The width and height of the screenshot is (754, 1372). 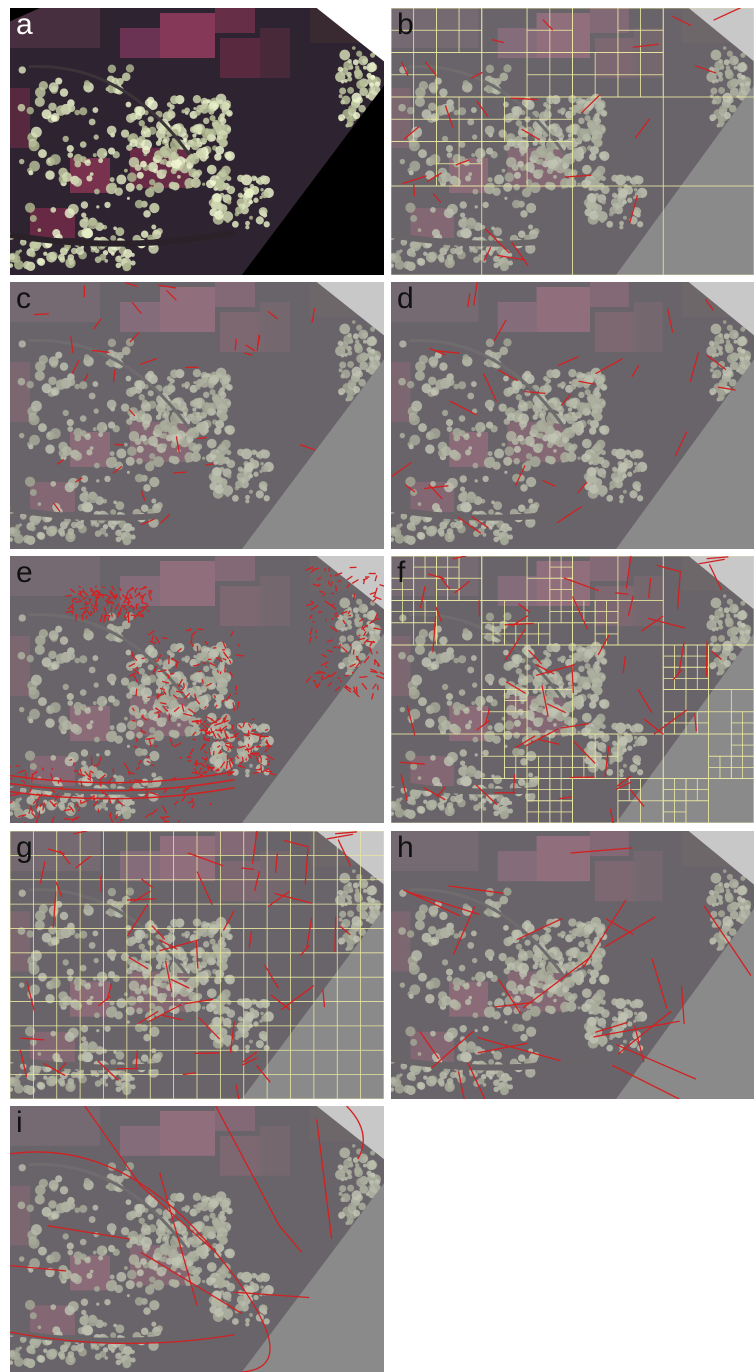 I want to click on frame-corner, so click(x=350, y=35).